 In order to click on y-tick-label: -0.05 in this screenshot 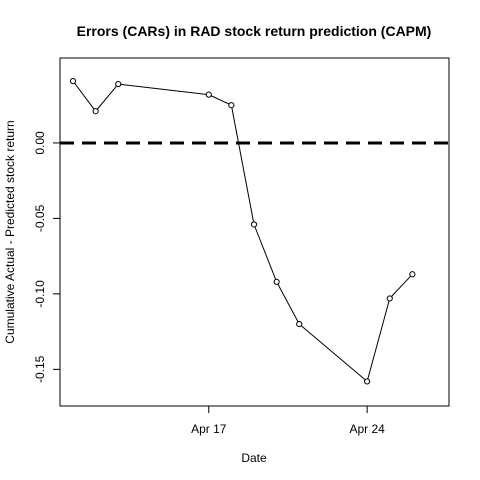, I will do `click(40, 218)`.